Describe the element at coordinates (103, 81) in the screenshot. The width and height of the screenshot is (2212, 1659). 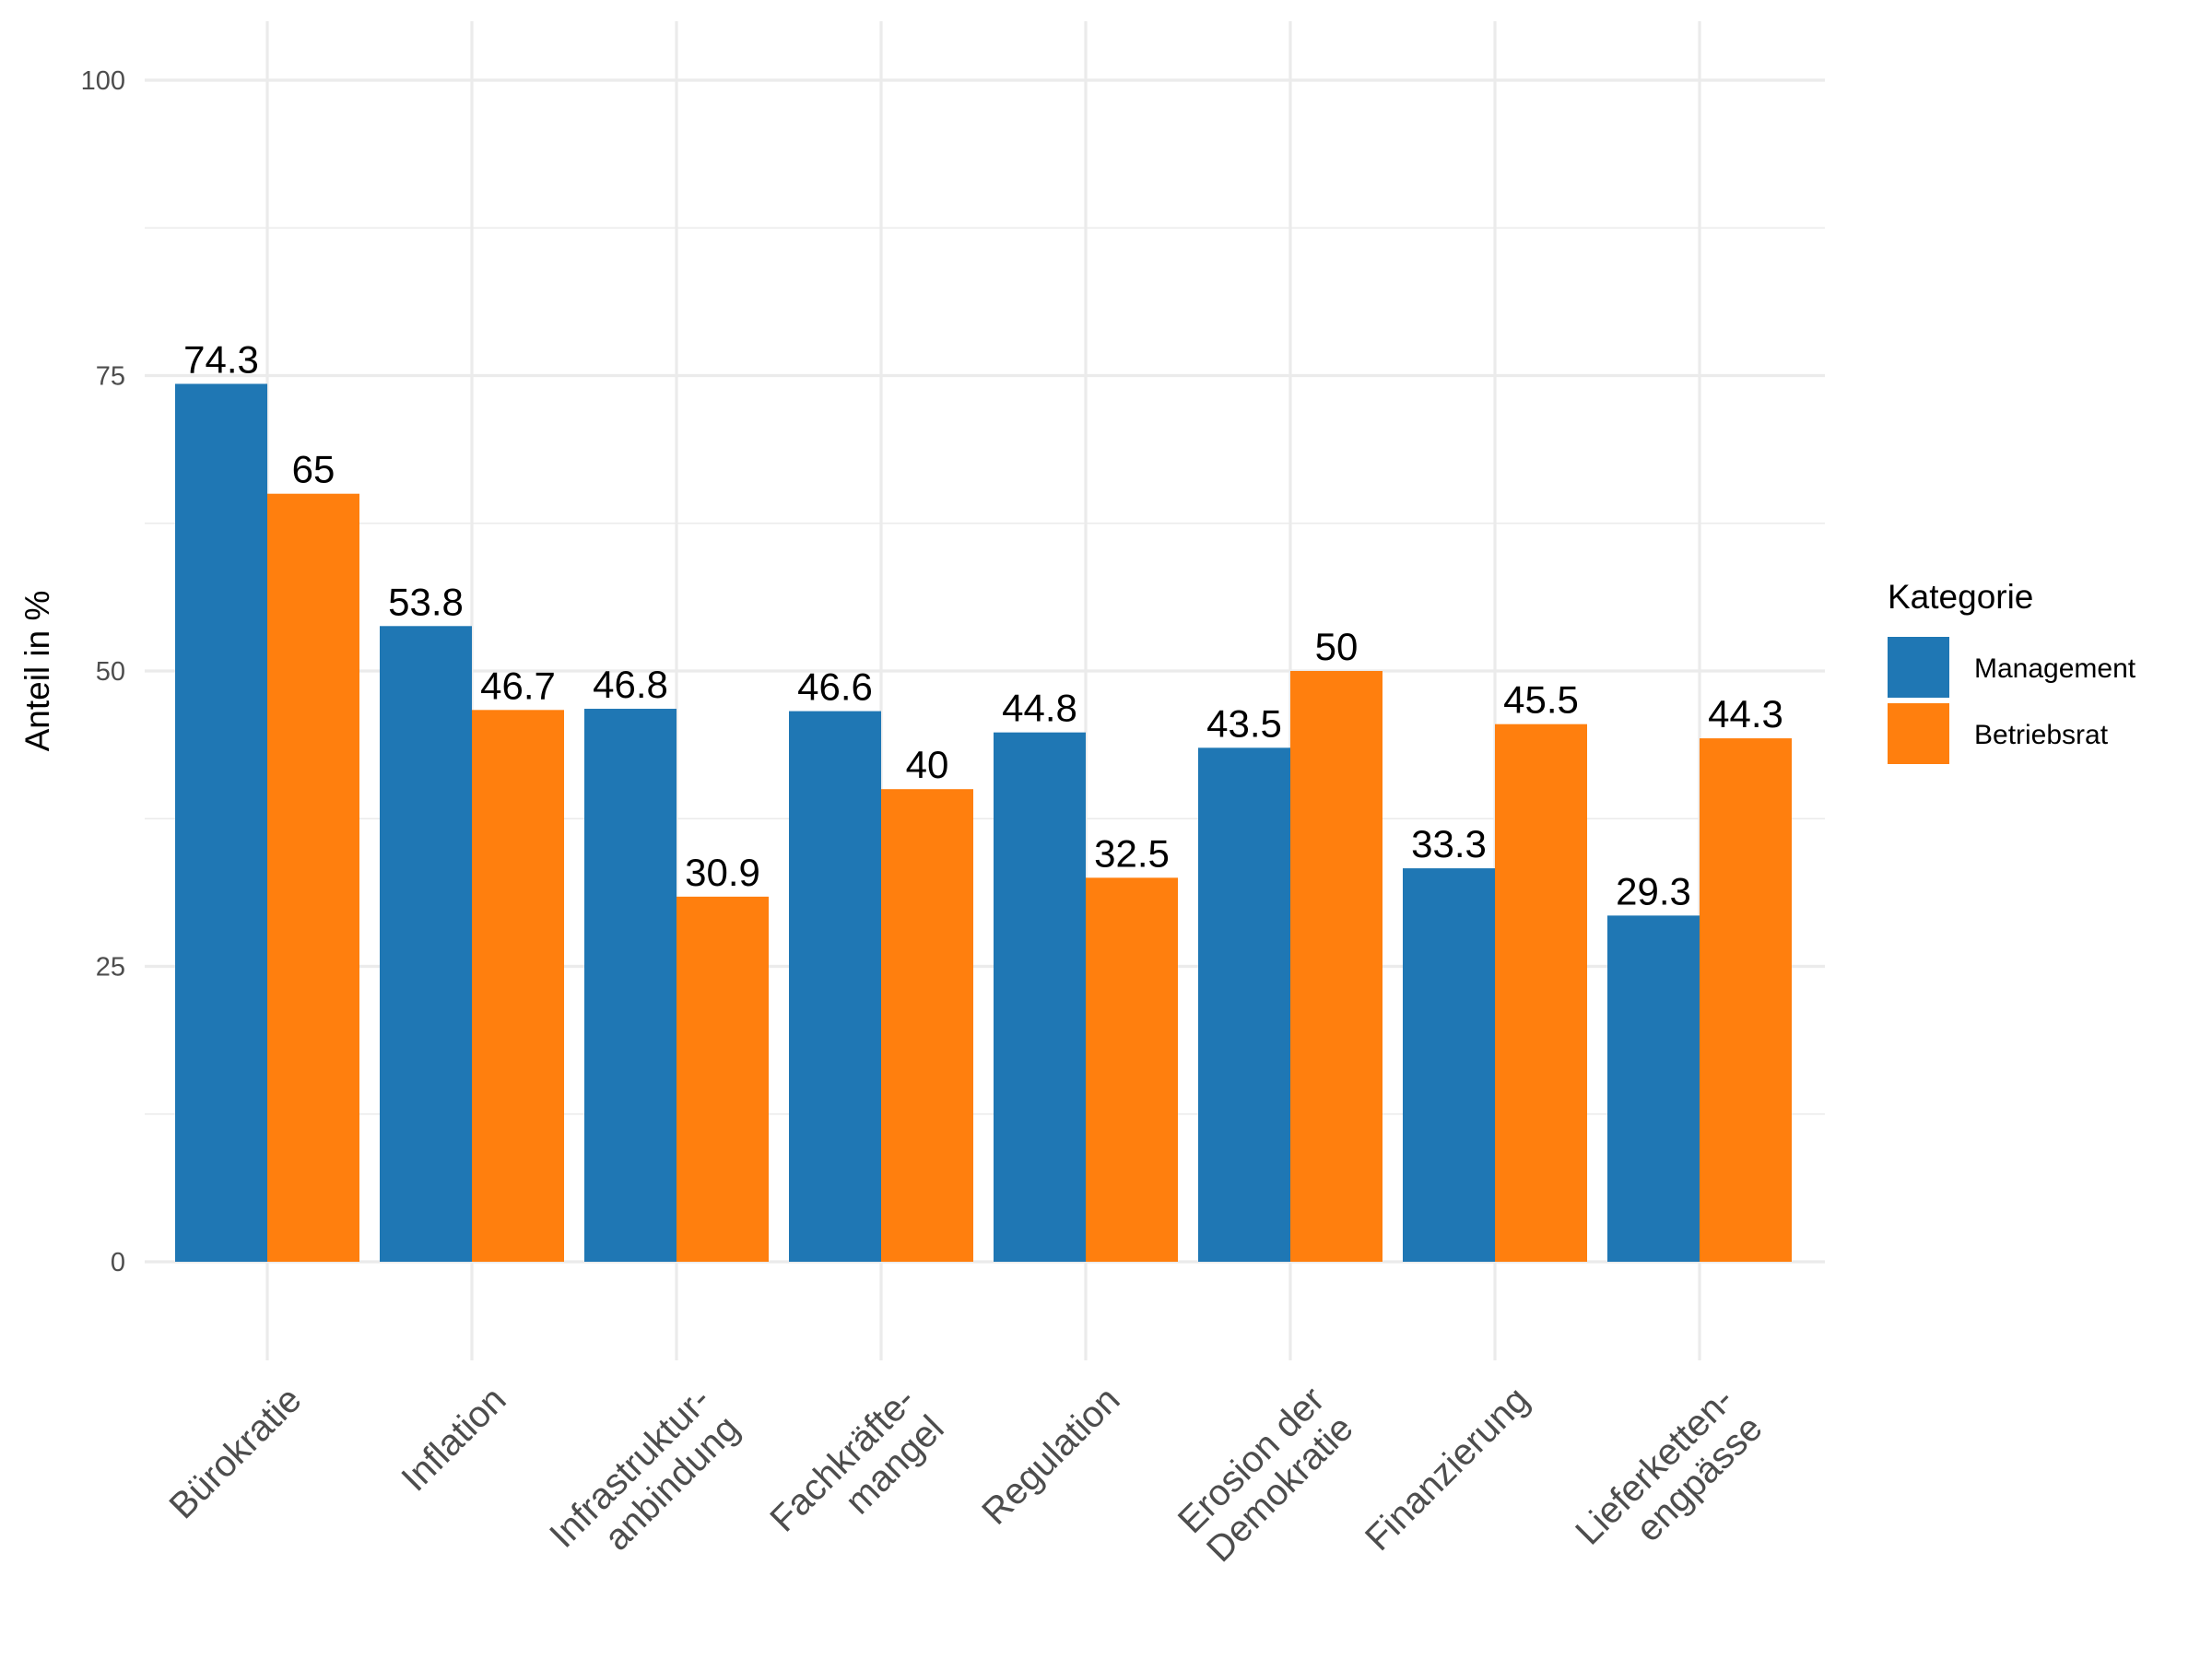
I see `y-tick-label: 100` at that location.